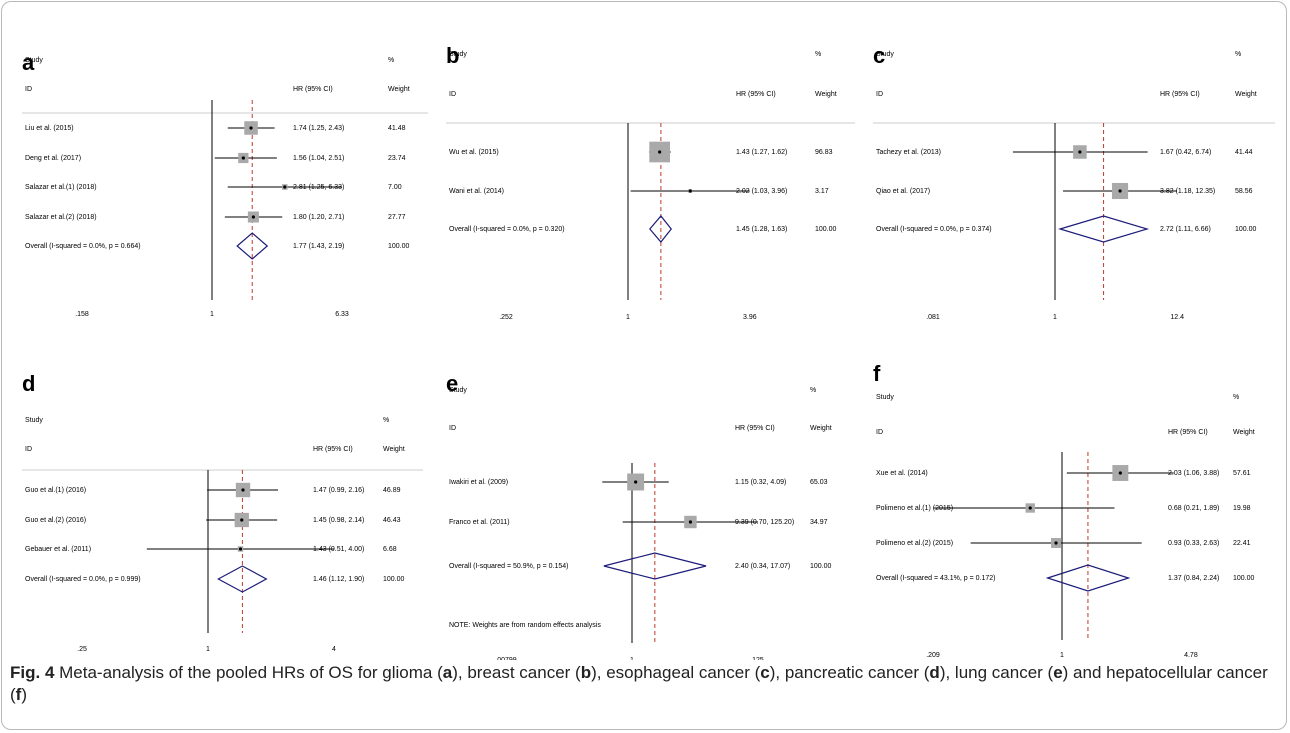  What do you see at coordinates (819, 482) in the screenshot?
I see `panel-e-study-weight: 65.03` at bounding box center [819, 482].